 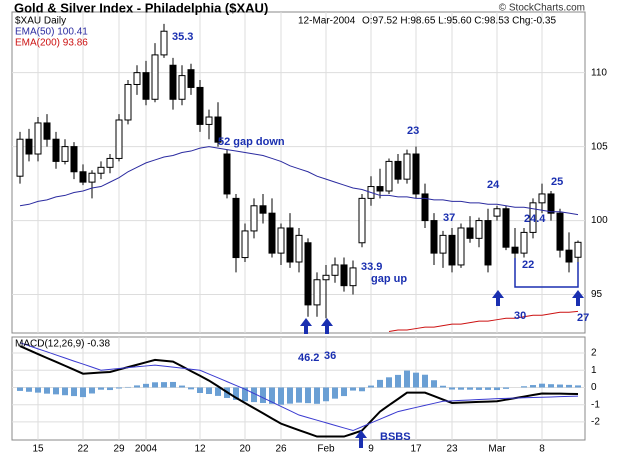 What do you see at coordinates (493, 185) in the screenshot?
I see `annotation: 24` at bounding box center [493, 185].